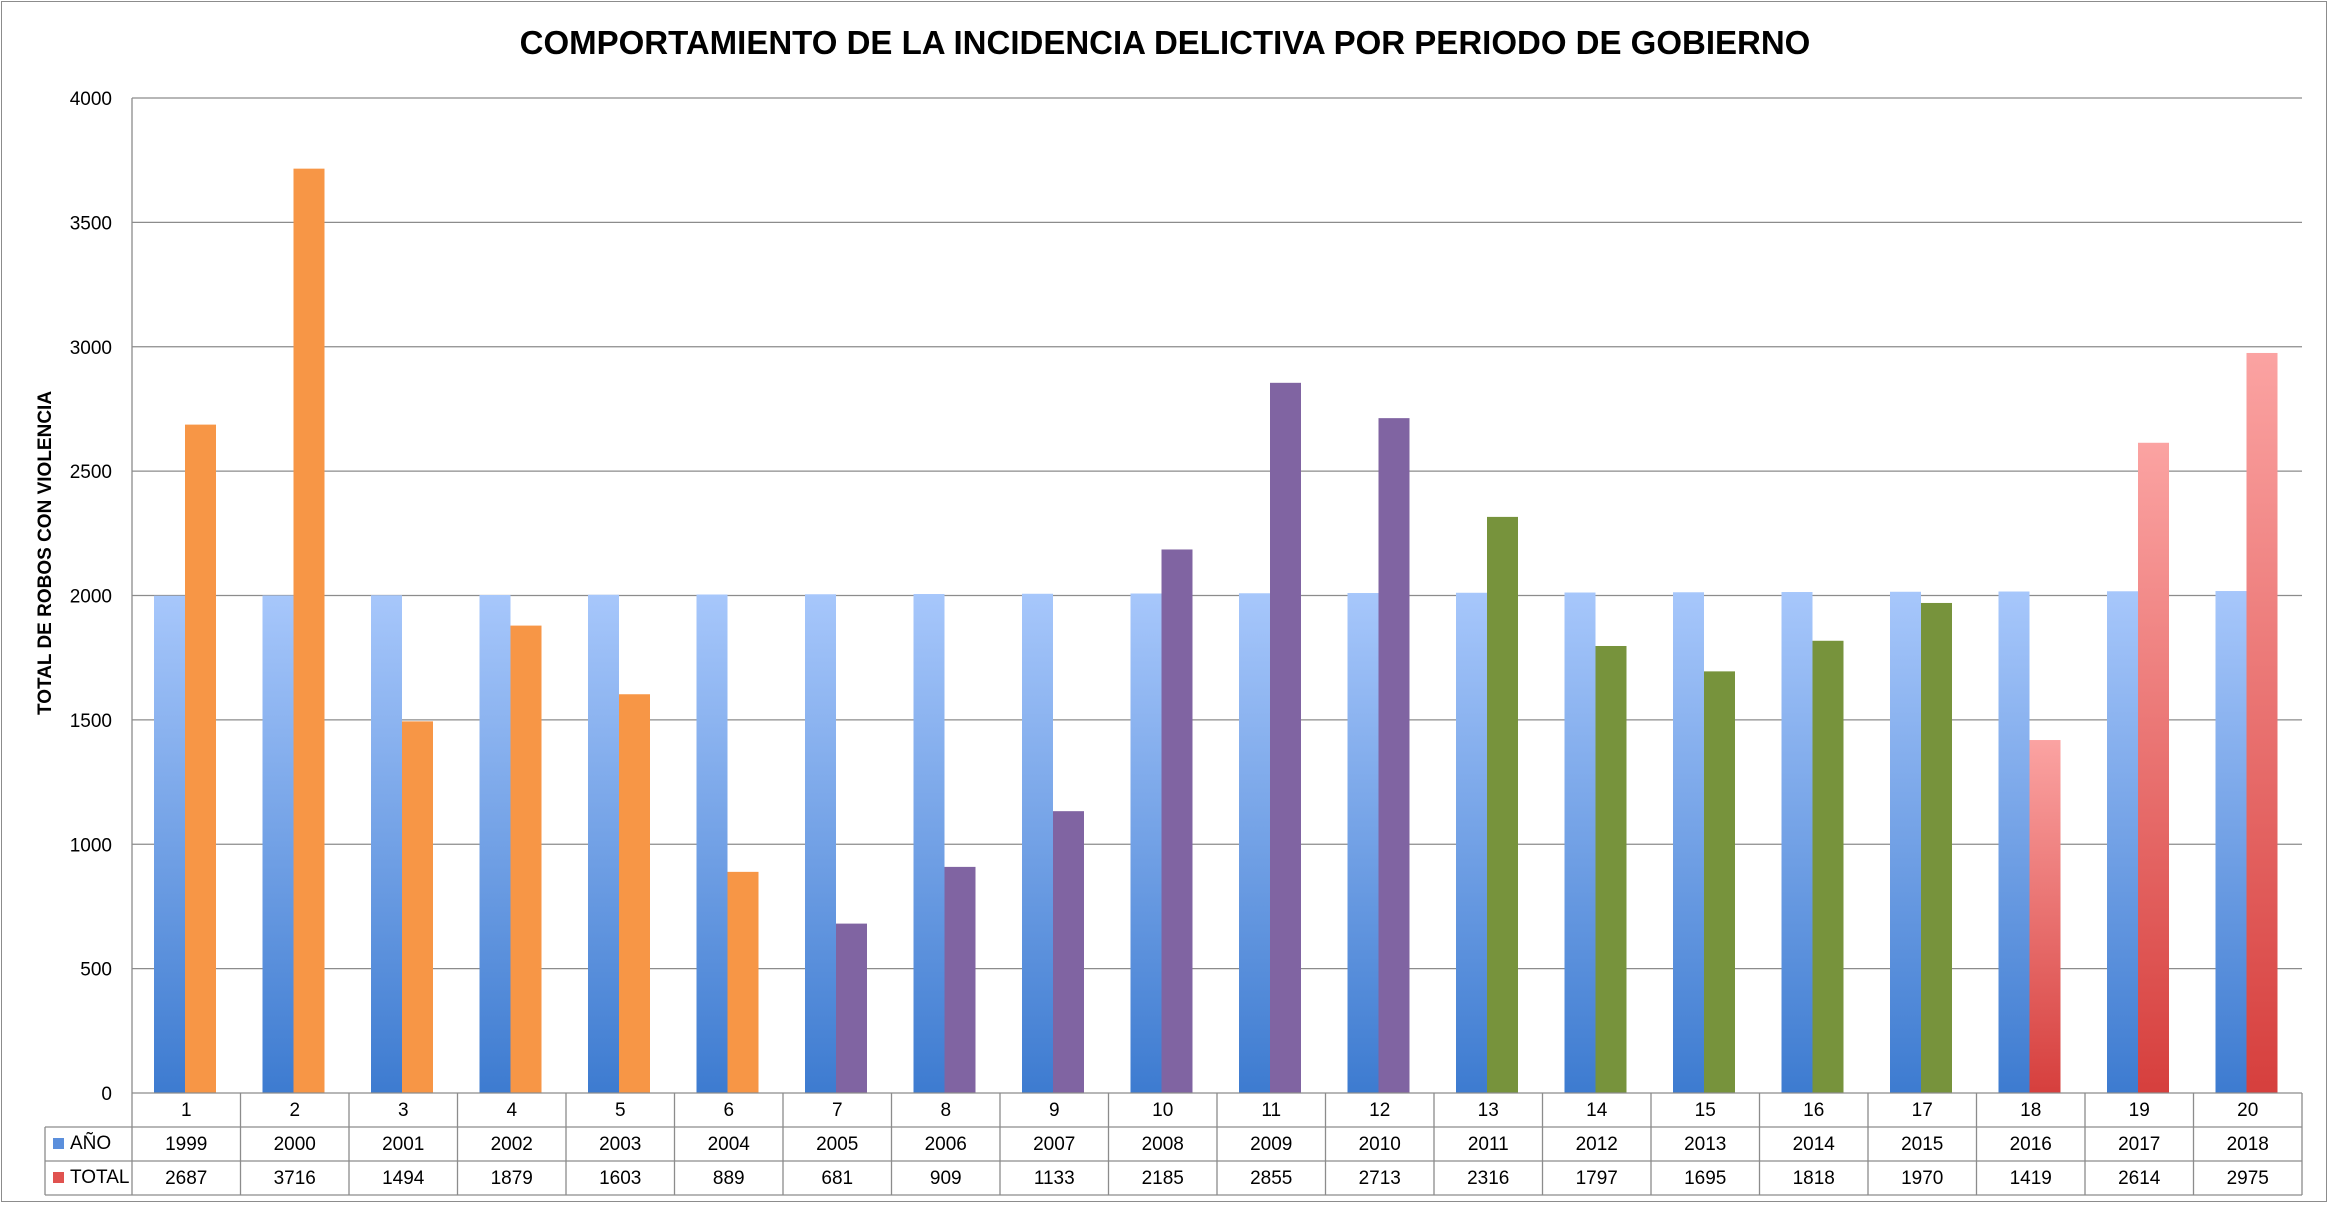 This screenshot has height=1205, width=2330. Describe the element at coordinates (2248, 1144) in the screenshot. I see `table-cell-ano: 2018` at that location.